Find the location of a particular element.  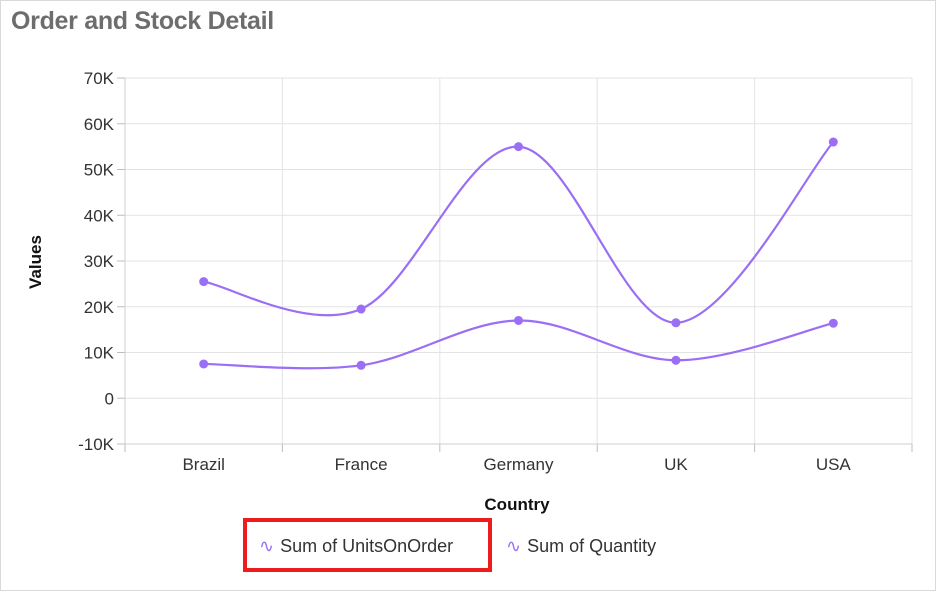

x-axis-title: Country is located at coordinates (517, 504).